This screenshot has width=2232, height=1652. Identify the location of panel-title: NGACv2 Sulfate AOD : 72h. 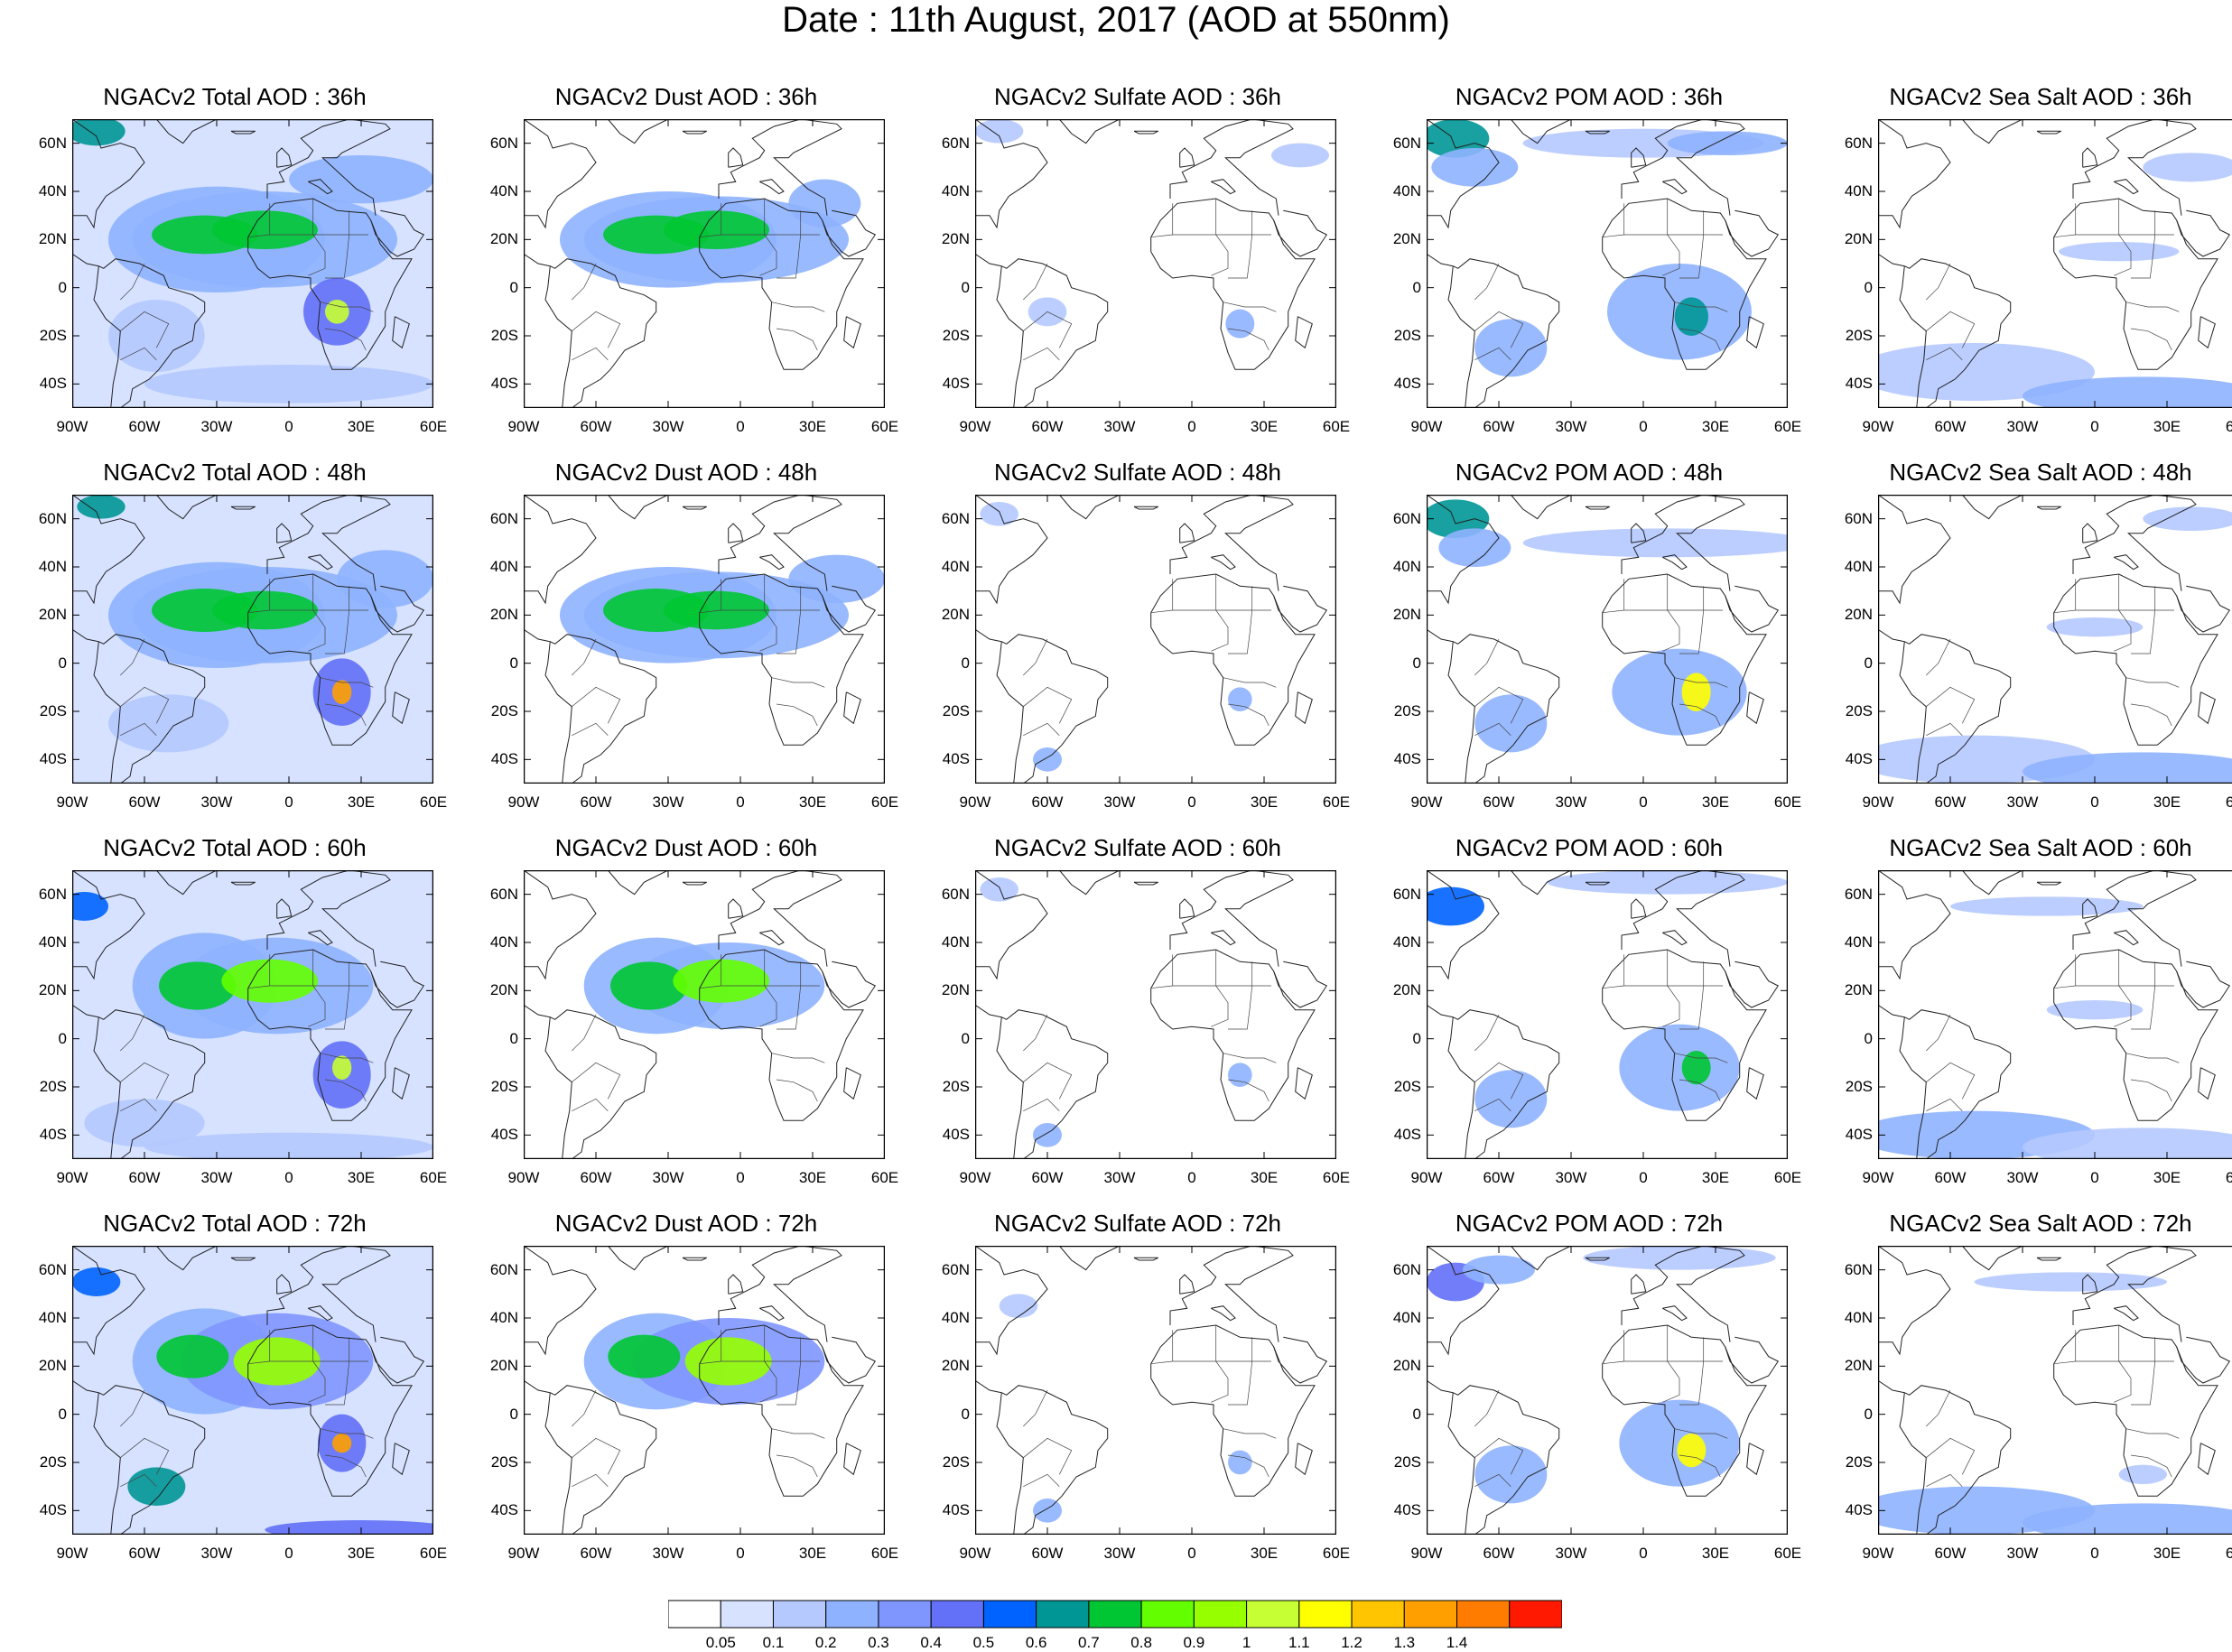
(1137, 1223).